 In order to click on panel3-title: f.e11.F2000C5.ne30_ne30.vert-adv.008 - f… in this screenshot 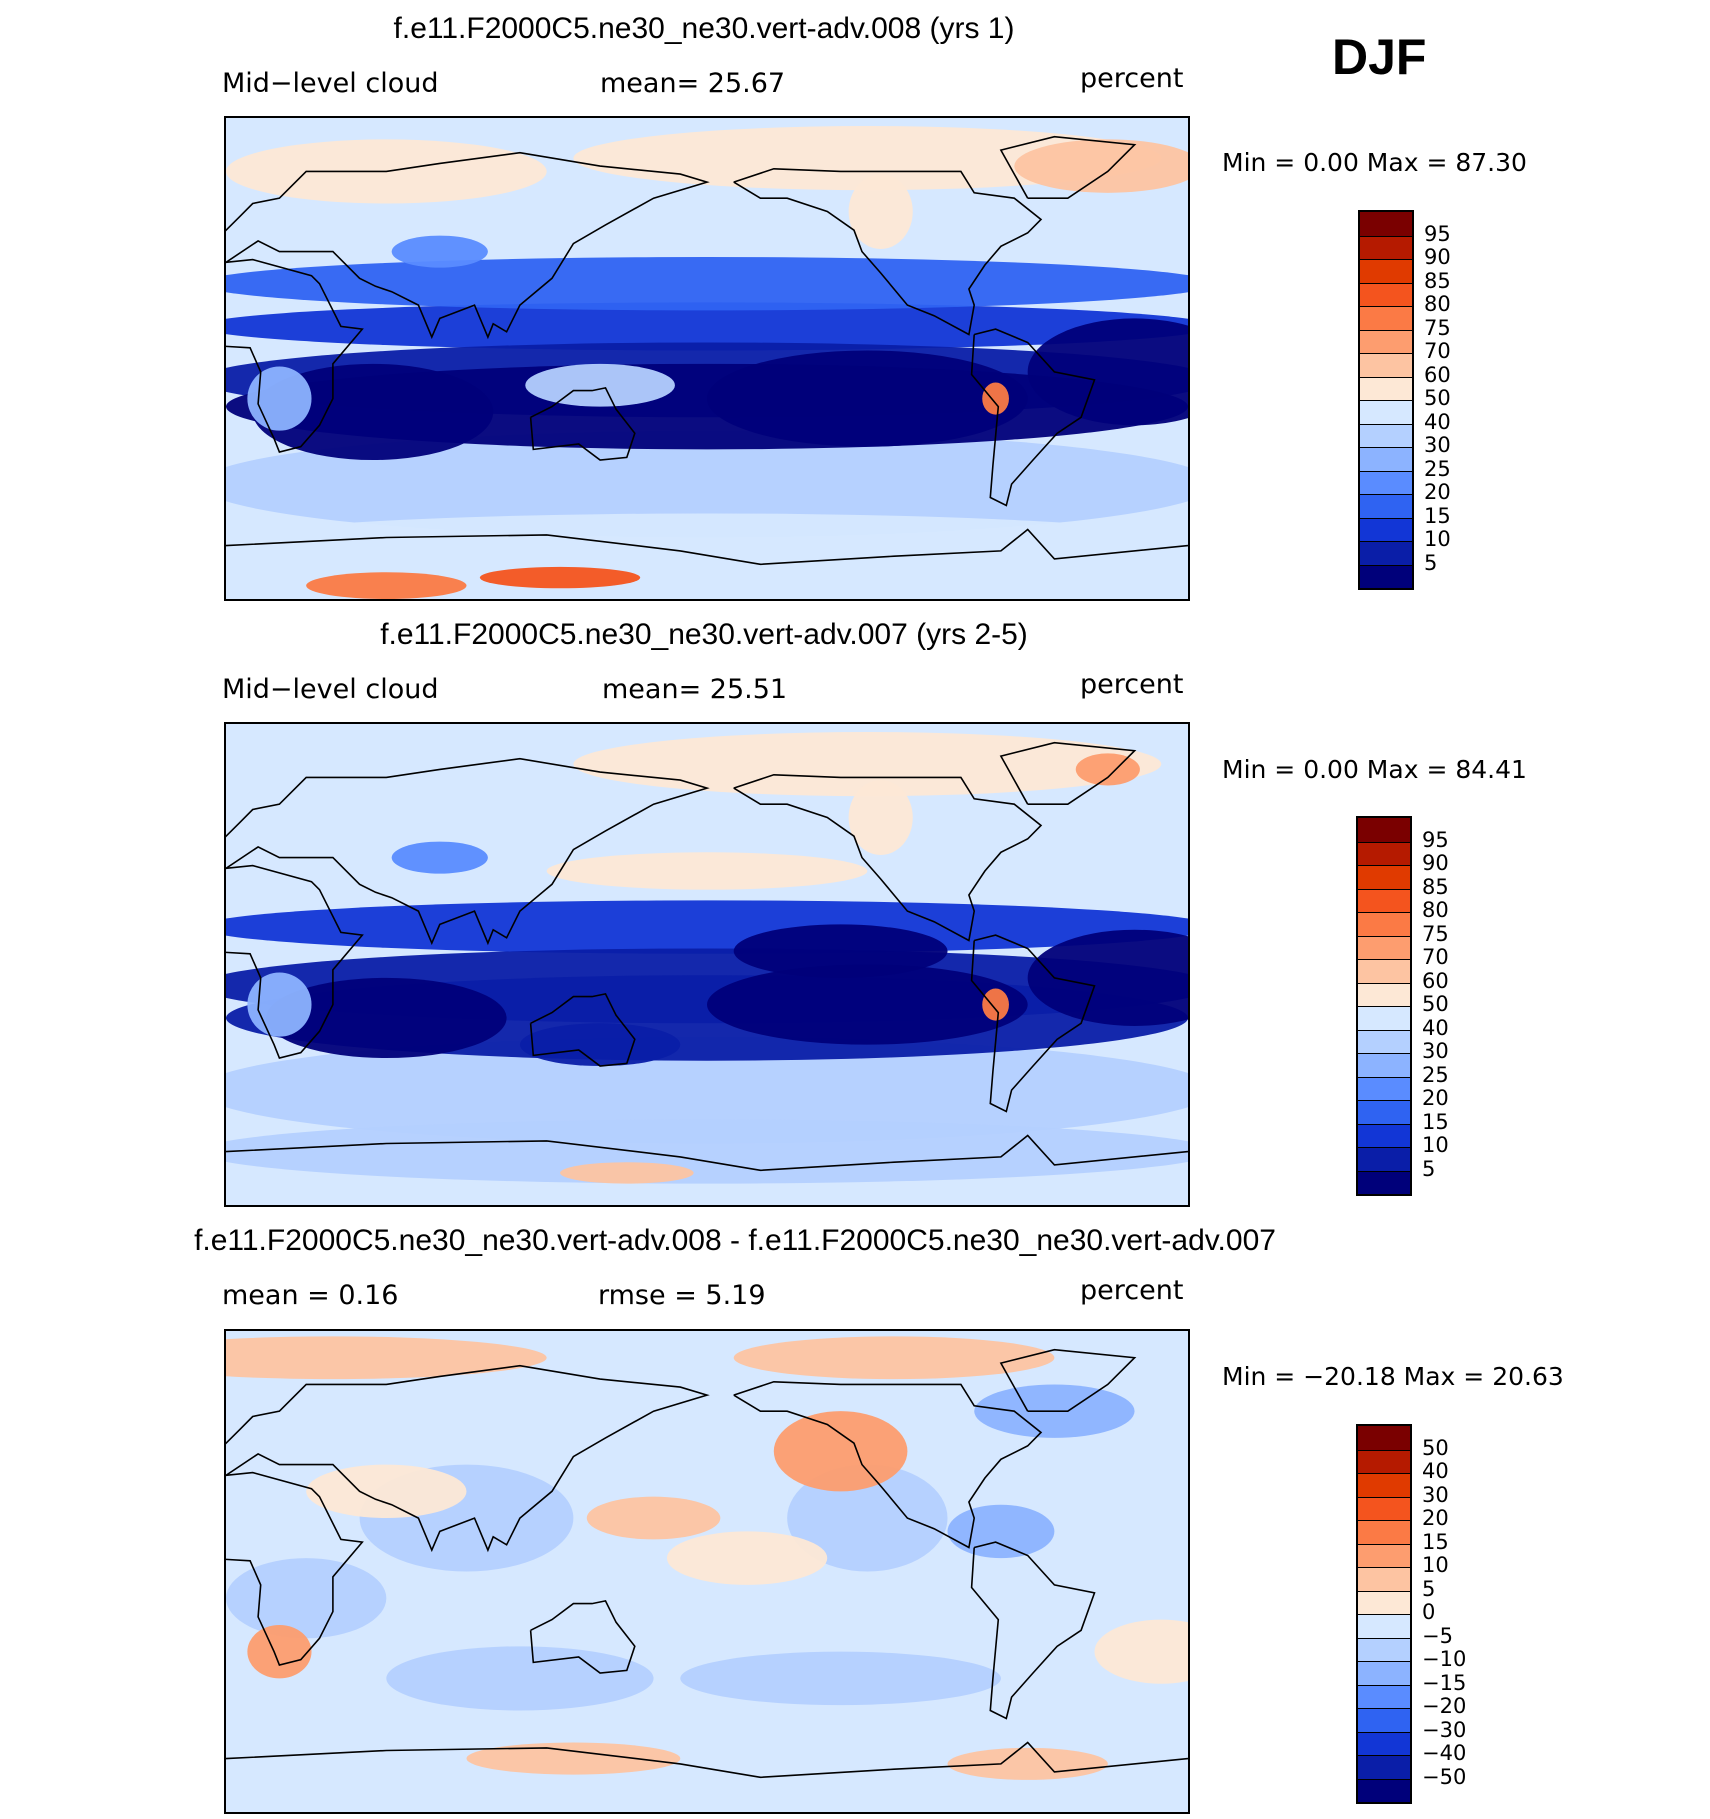, I will do `click(735, 1240)`.